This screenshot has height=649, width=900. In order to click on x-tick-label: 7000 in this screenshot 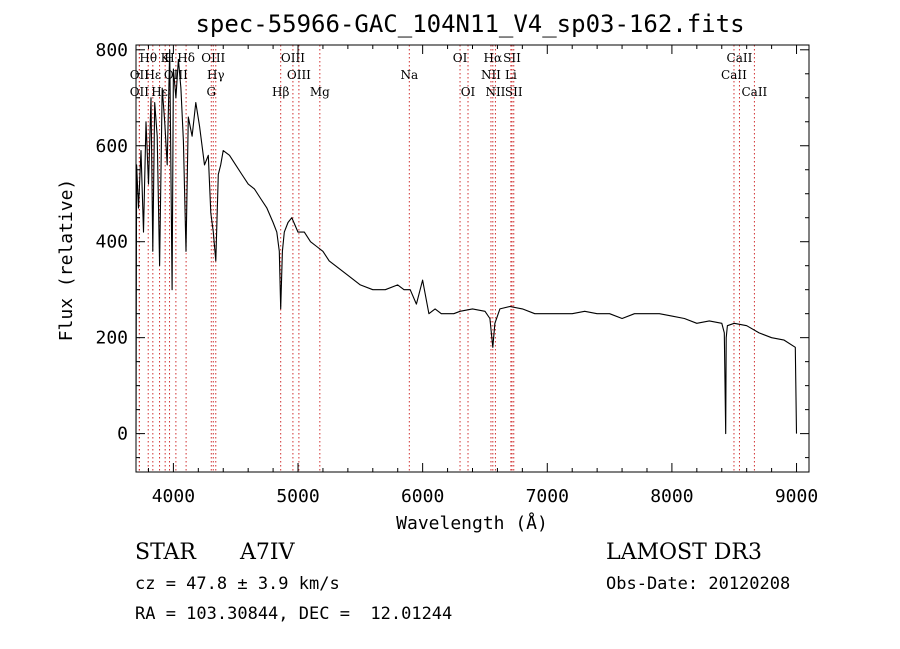, I will do `click(547, 496)`.